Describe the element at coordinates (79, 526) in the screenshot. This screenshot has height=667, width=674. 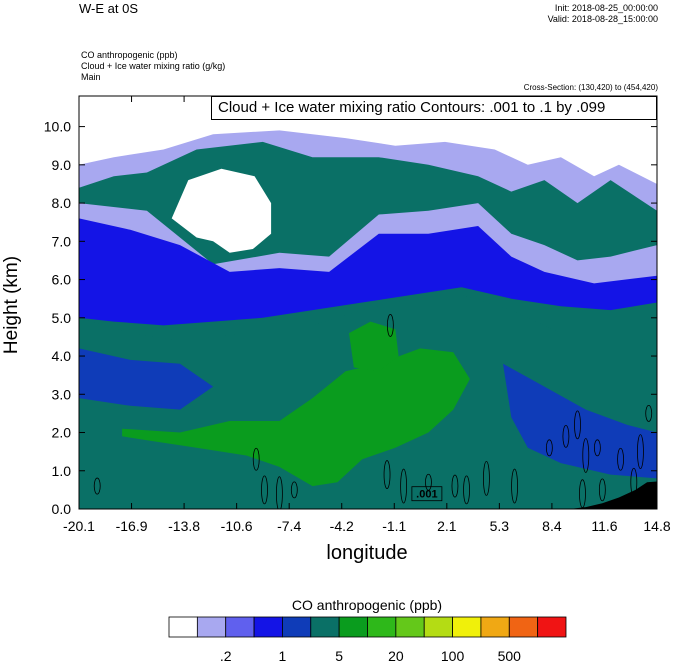
I see `x-tick-label: -20.1` at that location.